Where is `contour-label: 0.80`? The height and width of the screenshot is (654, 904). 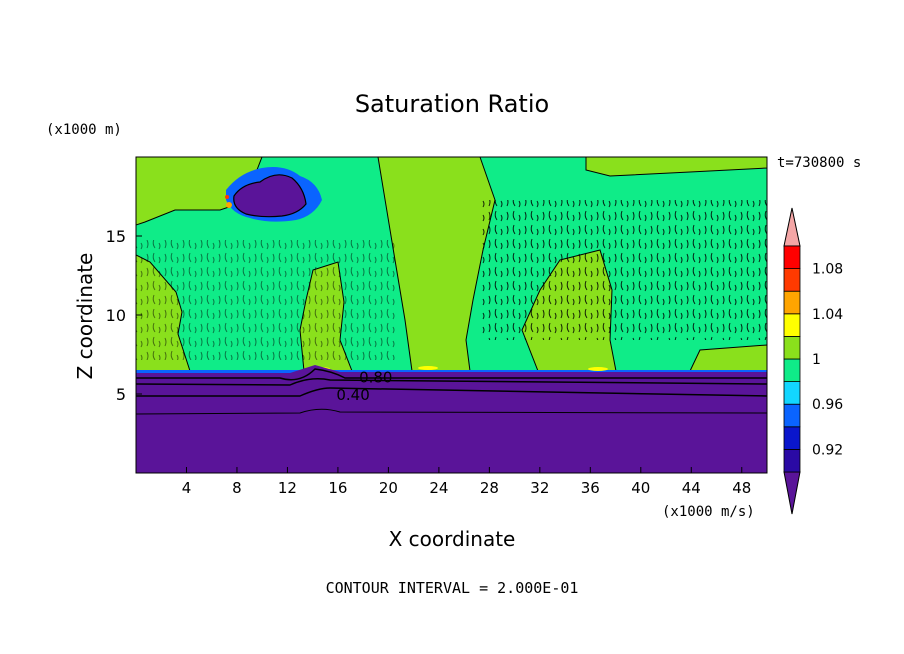 contour-label: 0.80 is located at coordinates (375, 378).